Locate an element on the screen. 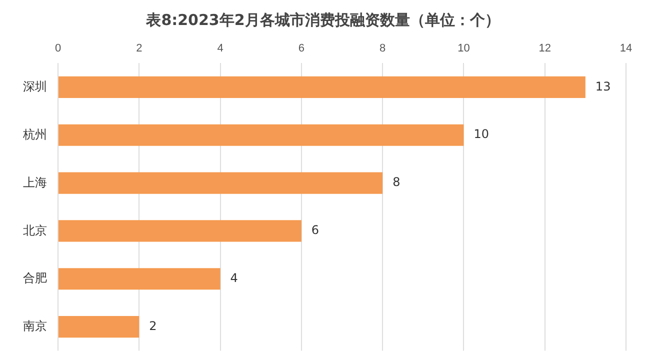 The width and height of the screenshot is (646, 361). y-tick-label: 南京 is located at coordinates (35, 326).